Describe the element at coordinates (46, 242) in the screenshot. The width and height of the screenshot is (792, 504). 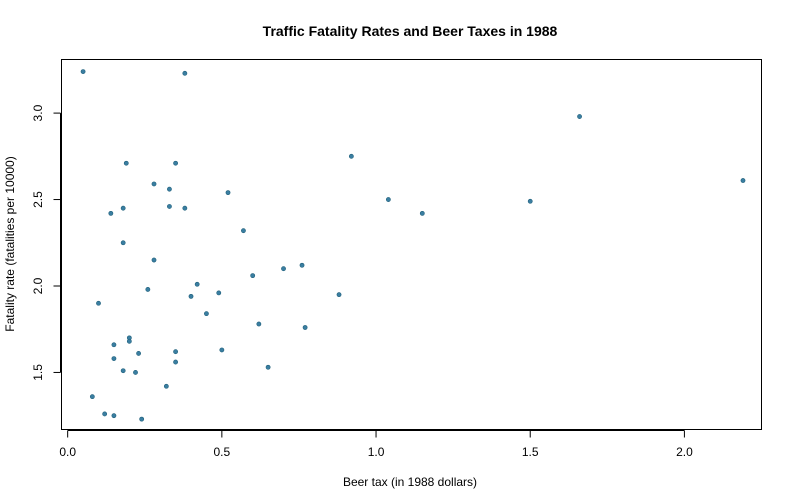
I see `y-axis: 1.5 2.0 2.5 3.0` at that location.